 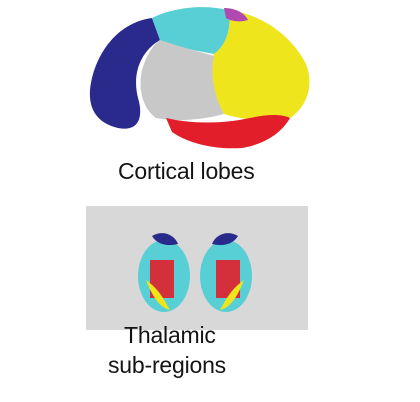 What do you see at coordinates (186, 171) in the screenshot?
I see `cortical-lobes-label: Cortical lobes` at bounding box center [186, 171].